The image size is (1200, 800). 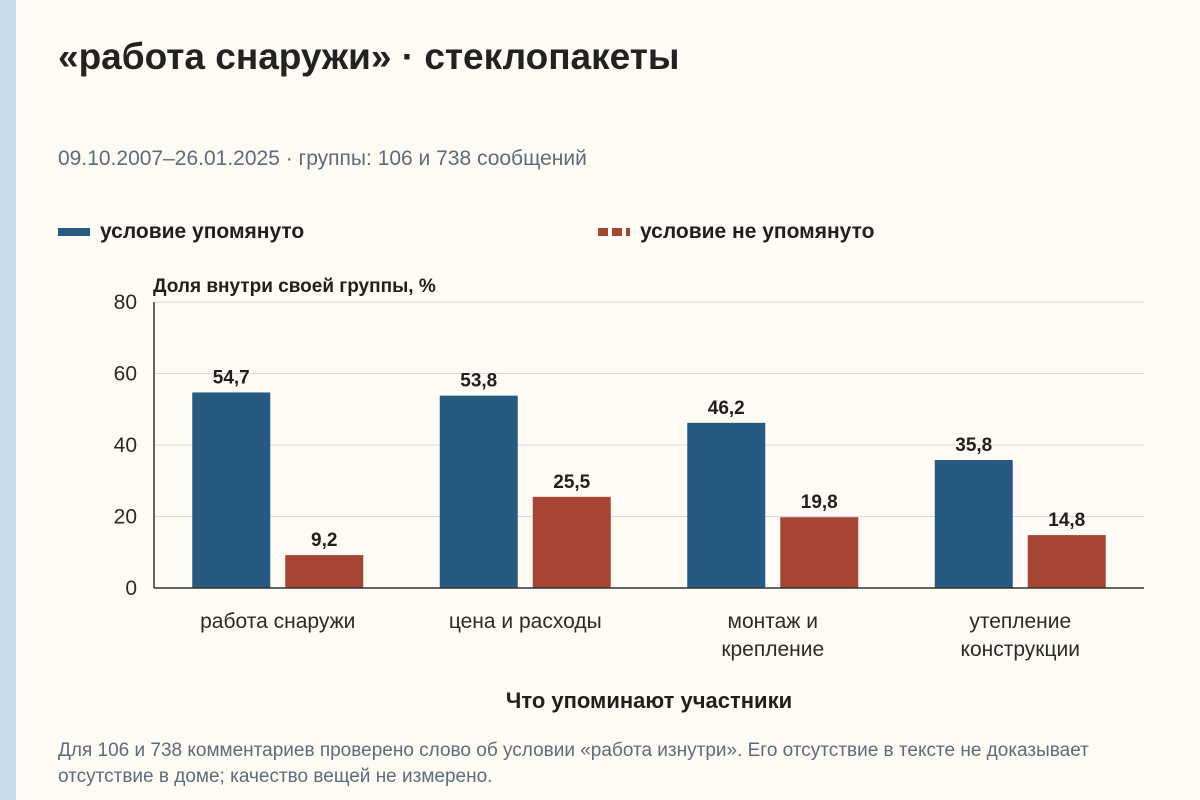 What do you see at coordinates (525, 621) in the screenshot?
I see `category-label: цена и расходы` at bounding box center [525, 621].